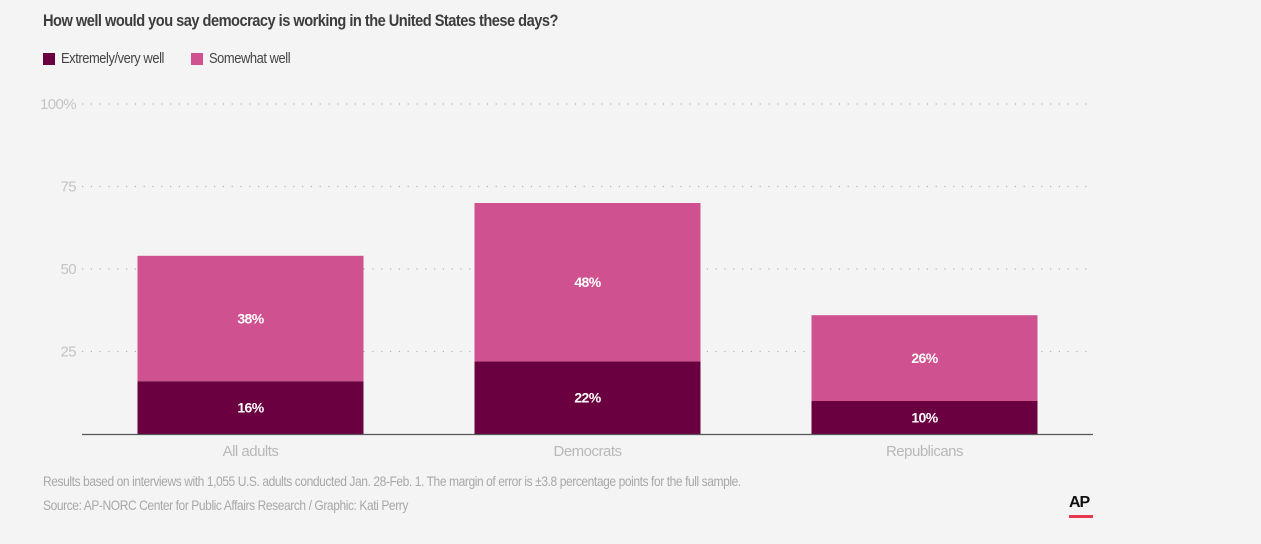 This screenshot has width=1261, height=544. I want to click on data-label: 10%, so click(924, 418).